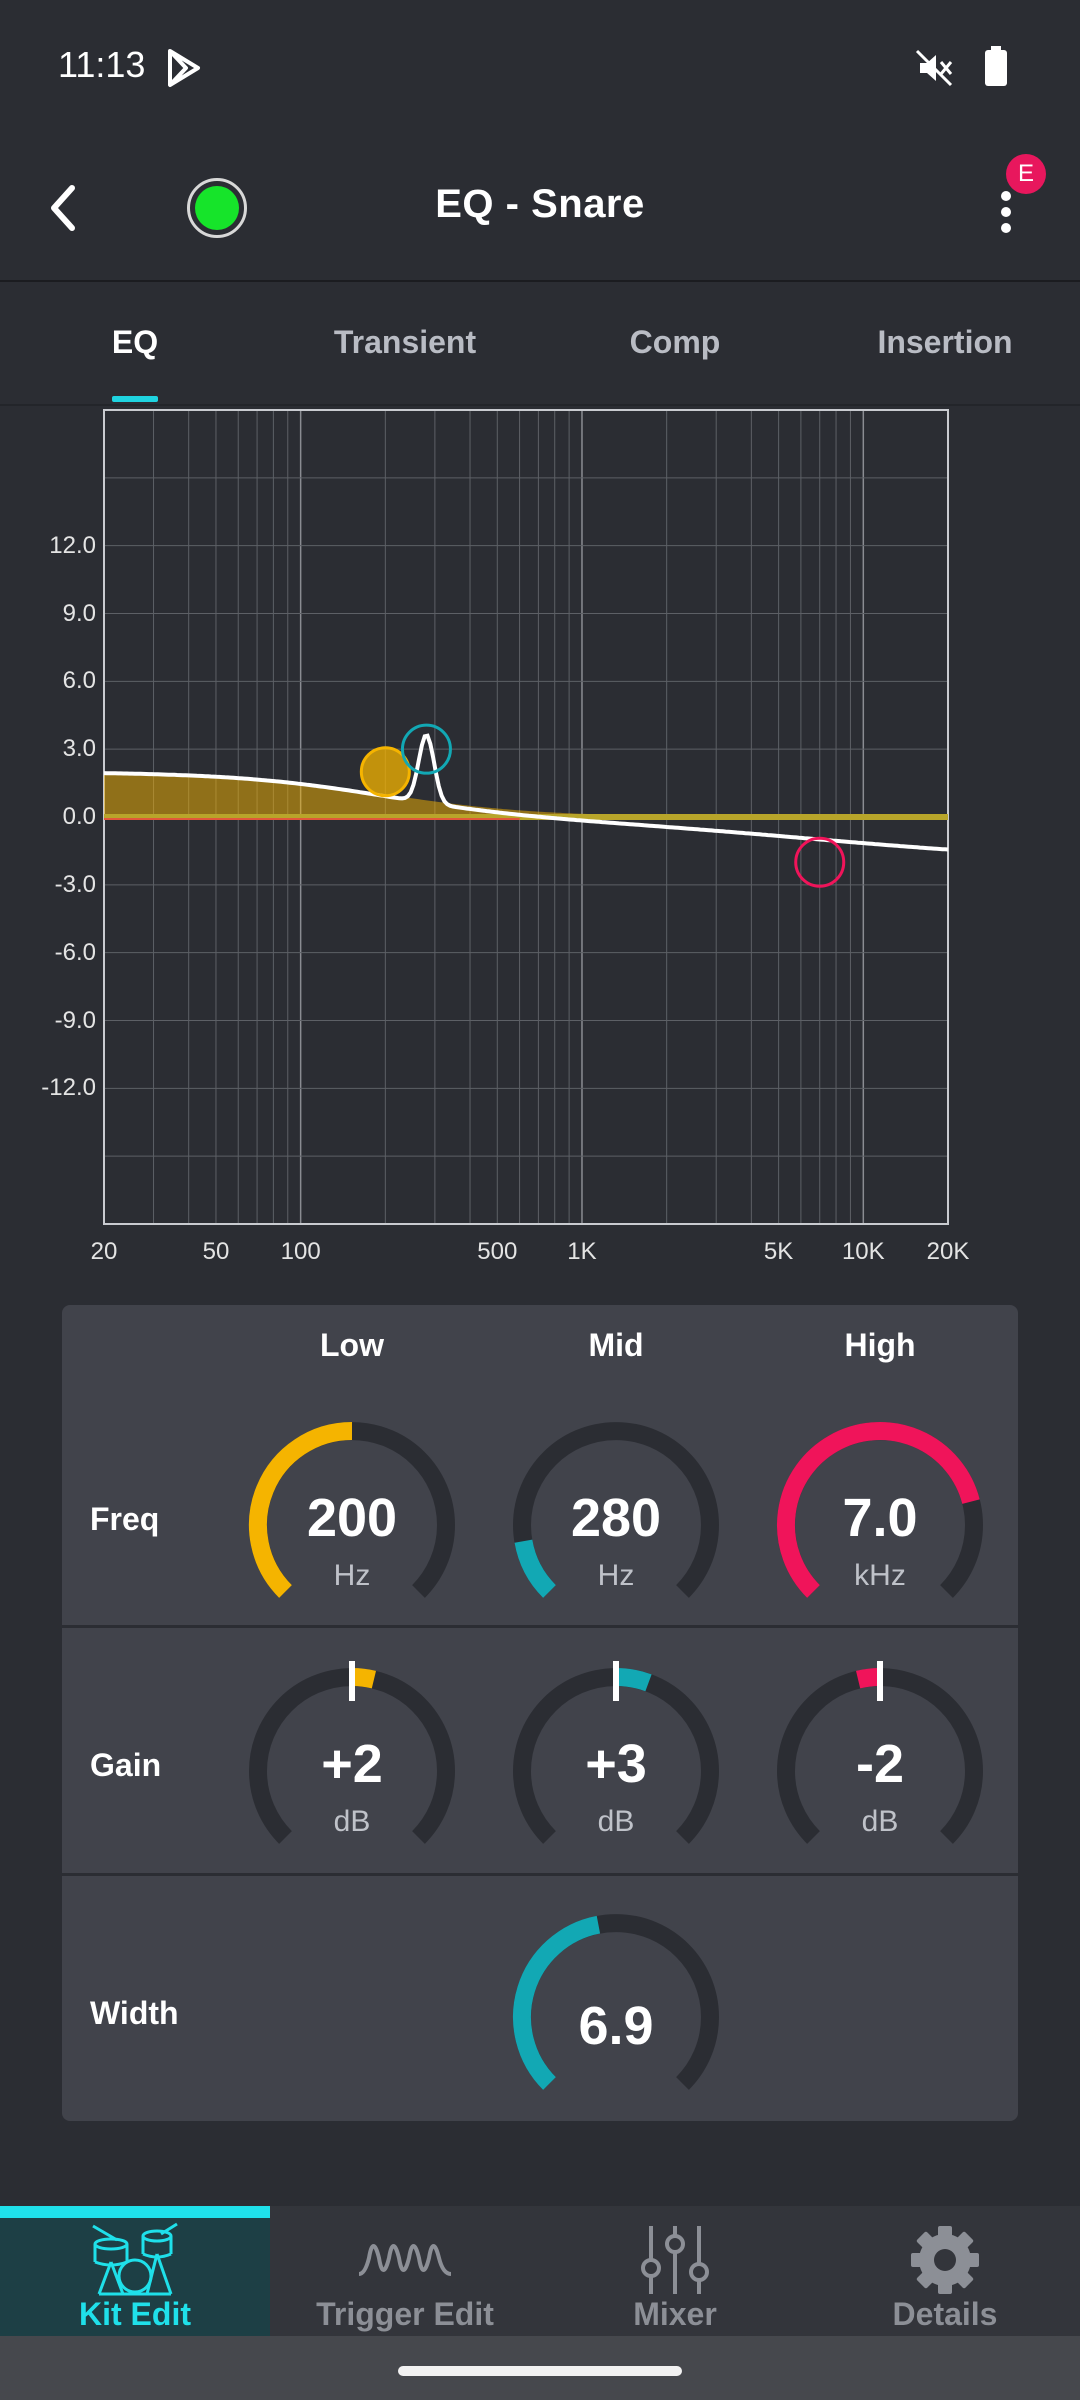 This screenshot has height=2400, width=1080. Describe the element at coordinates (675, 2260) in the screenshot. I see `mixer-sliders-icon` at that location.